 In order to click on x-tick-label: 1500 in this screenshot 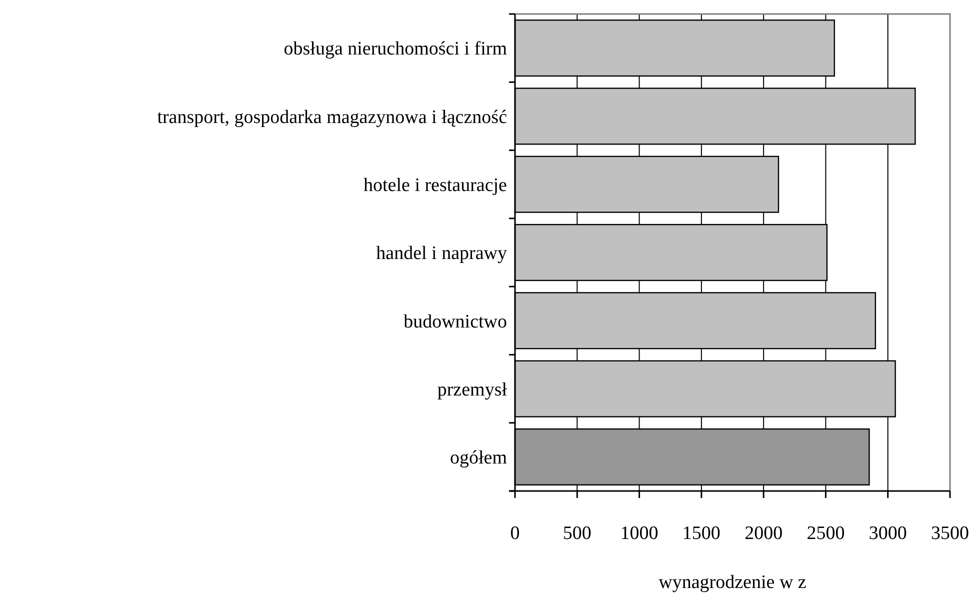, I will do `click(701, 533)`.